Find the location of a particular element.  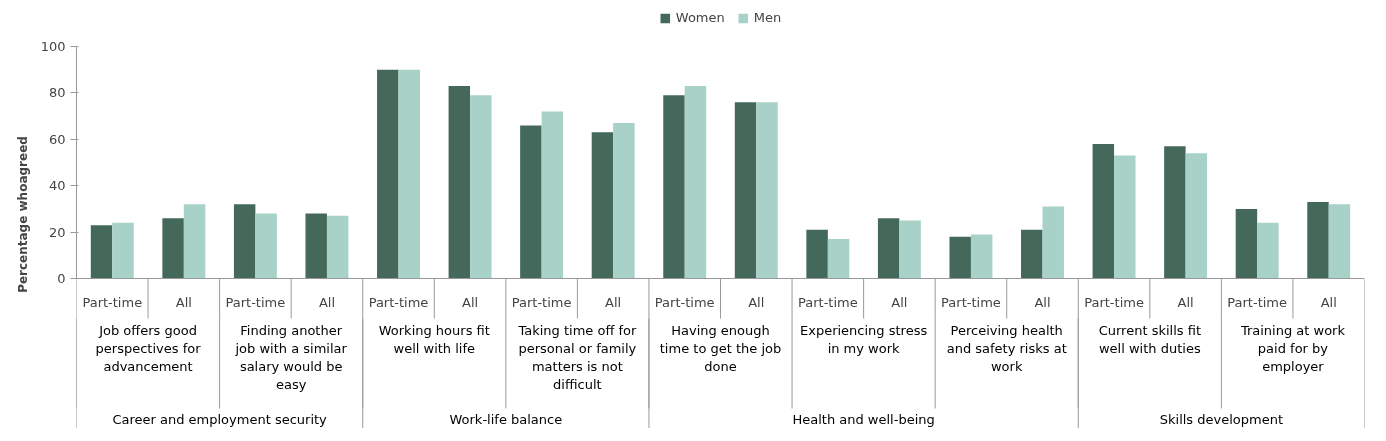

text: Working hours fit well with life is located at coordinates (434, 339).